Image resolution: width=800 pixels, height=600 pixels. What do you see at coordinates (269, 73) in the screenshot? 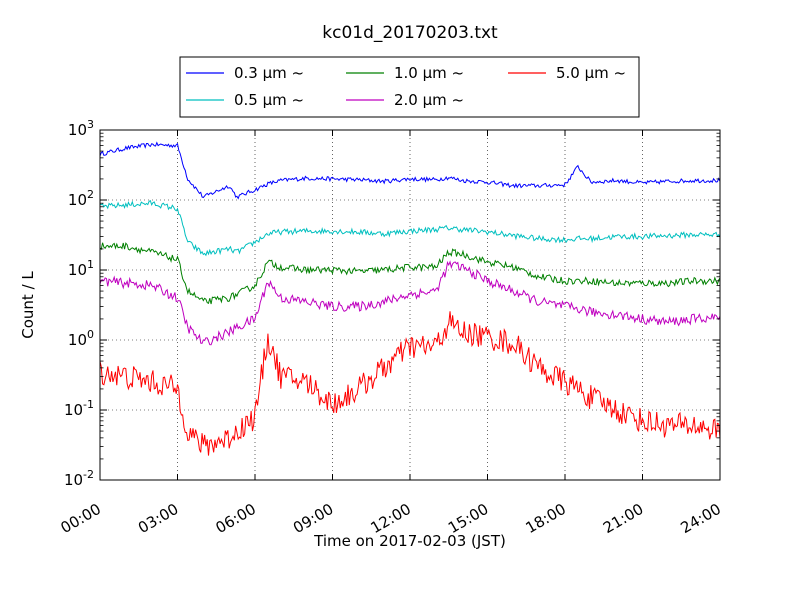
I see `legend-label: 0.3 μm ~` at bounding box center [269, 73].